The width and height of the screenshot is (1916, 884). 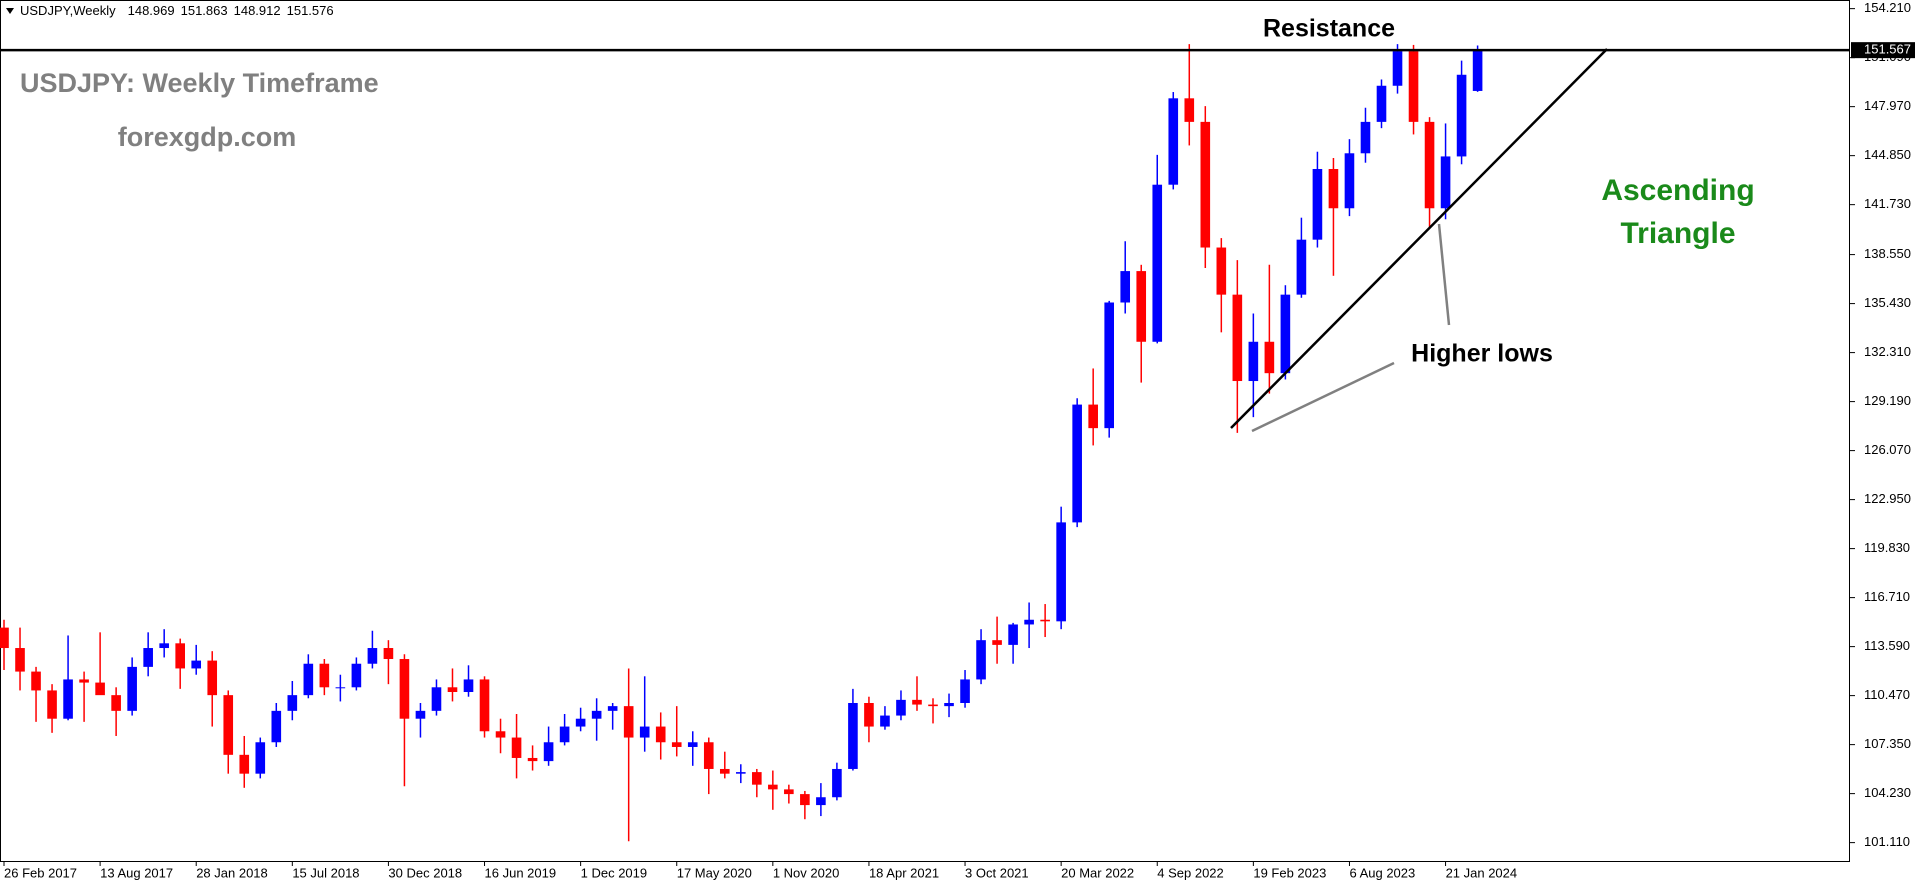 I want to click on pattern-label: Triangle, so click(x=1677, y=233).